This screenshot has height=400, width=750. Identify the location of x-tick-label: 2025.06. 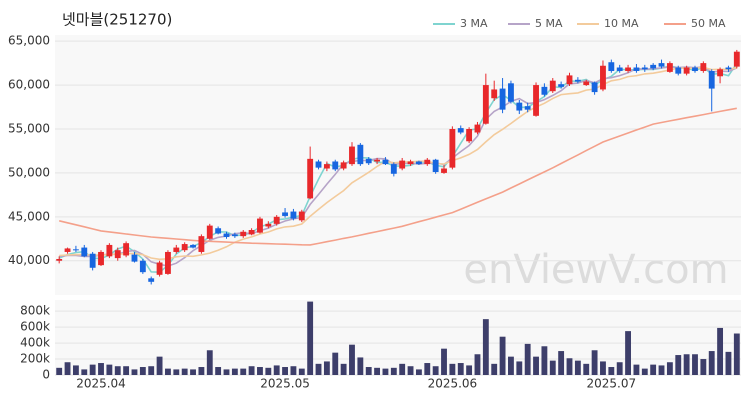
(453, 384).